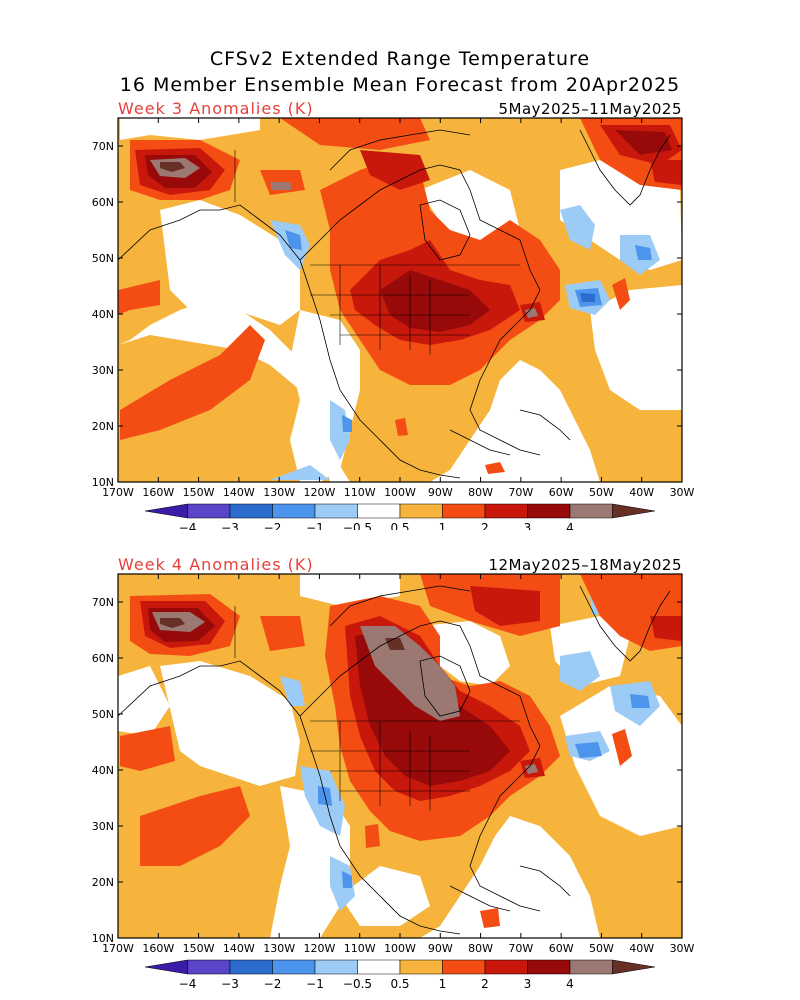  Describe the element at coordinates (216, 108) in the screenshot. I see `week3-label: Week 3 Anomalies (K)` at that location.